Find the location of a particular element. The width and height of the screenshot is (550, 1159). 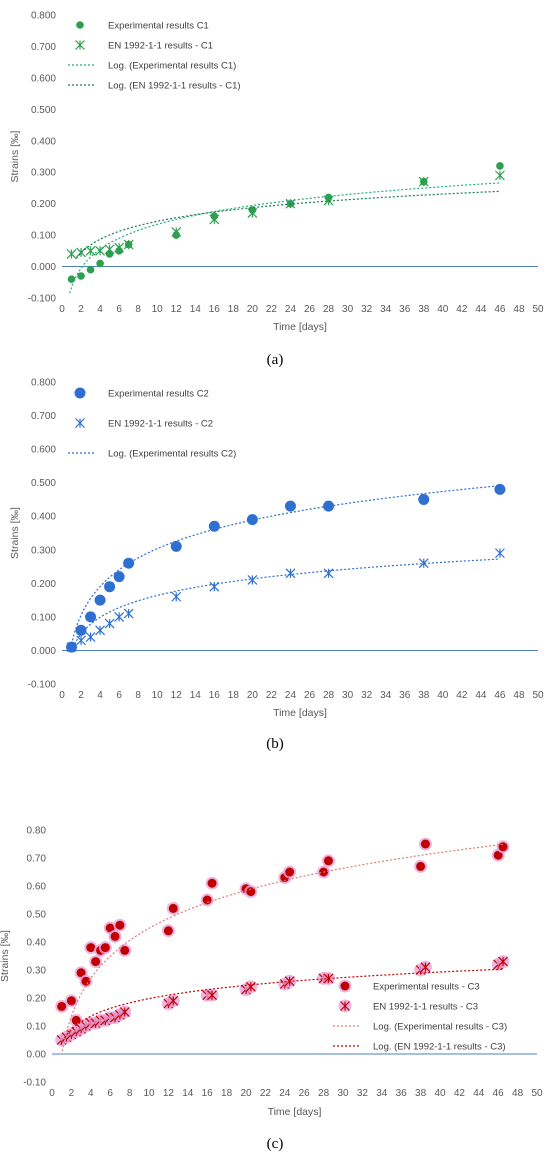

legend-label: Experimental results C1 is located at coordinates (158, 26).